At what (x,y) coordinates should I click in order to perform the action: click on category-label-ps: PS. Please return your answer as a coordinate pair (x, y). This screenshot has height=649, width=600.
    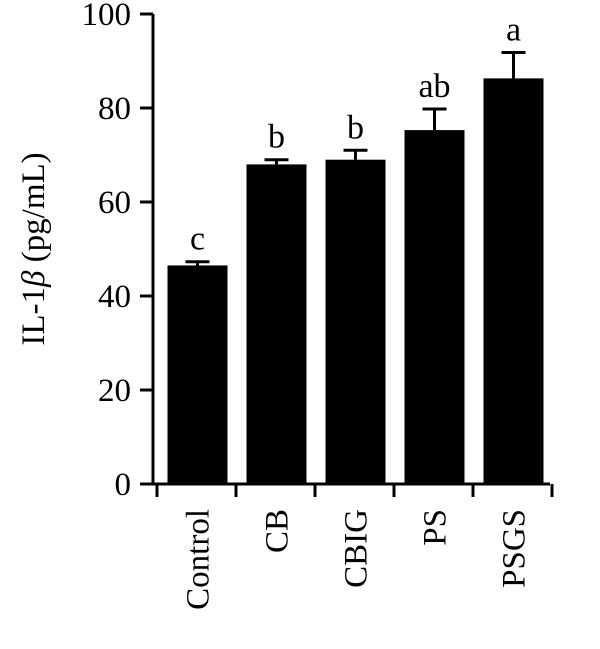
    Looking at the image, I should click on (436, 527).